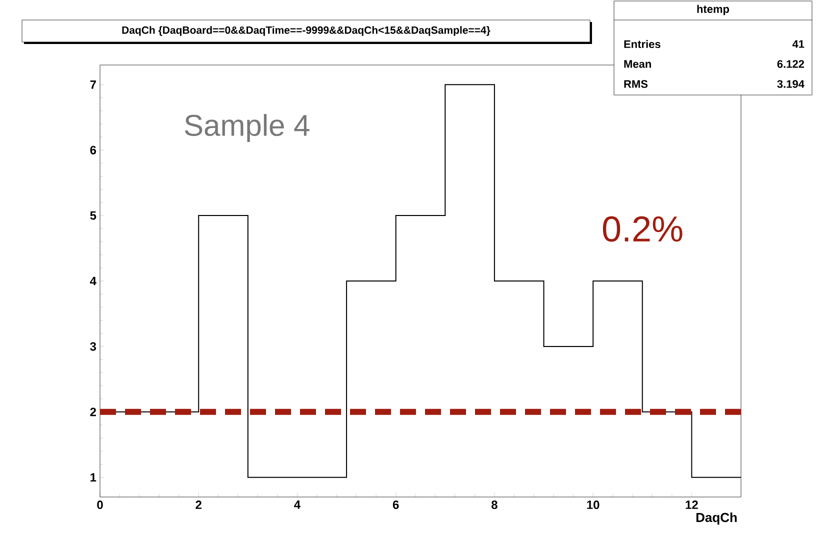 This screenshot has width=823, height=547. What do you see at coordinates (642, 44) in the screenshot?
I see `text: Entries` at bounding box center [642, 44].